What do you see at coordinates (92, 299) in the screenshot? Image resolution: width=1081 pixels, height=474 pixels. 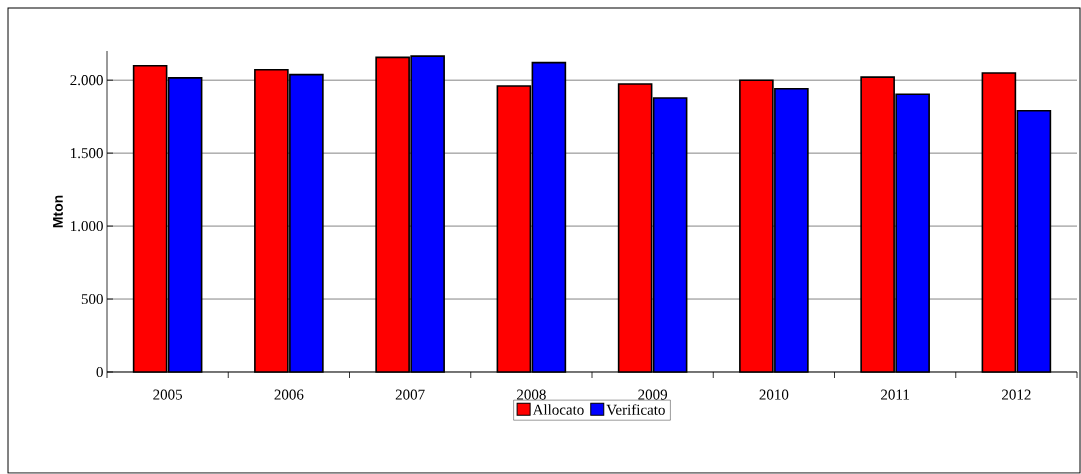 I see `y-tick-label: 500` at bounding box center [92, 299].